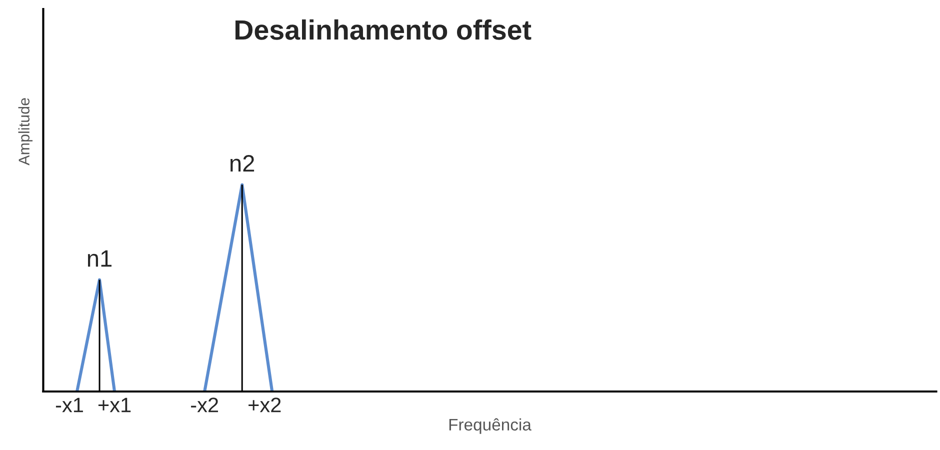 This screenshot has height=450, width=940. What do you see at coordinates (114, 405) in the screenshot?
I see `x-tick-label: +x1` at bounding box center [114, 405].